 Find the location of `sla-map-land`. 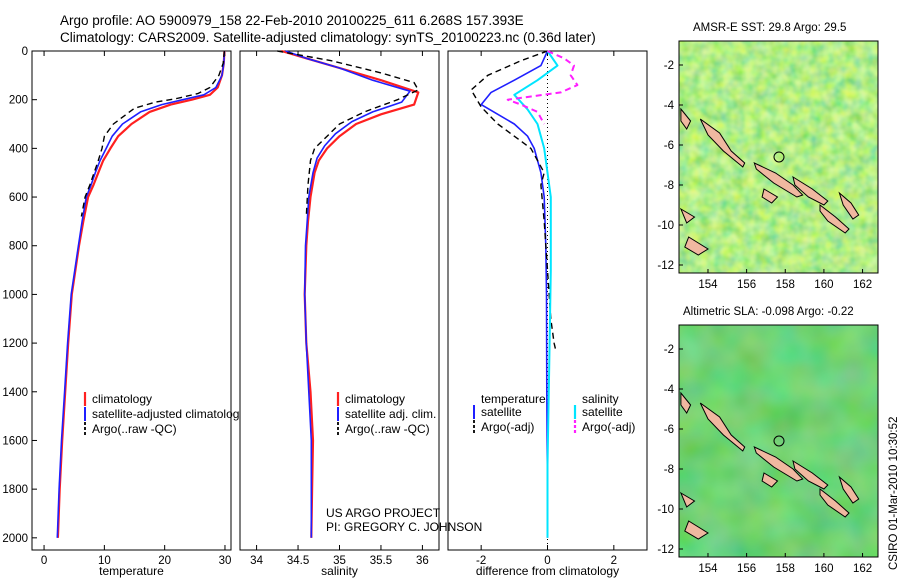

sla-map-land is located at coordinates (769, 465).